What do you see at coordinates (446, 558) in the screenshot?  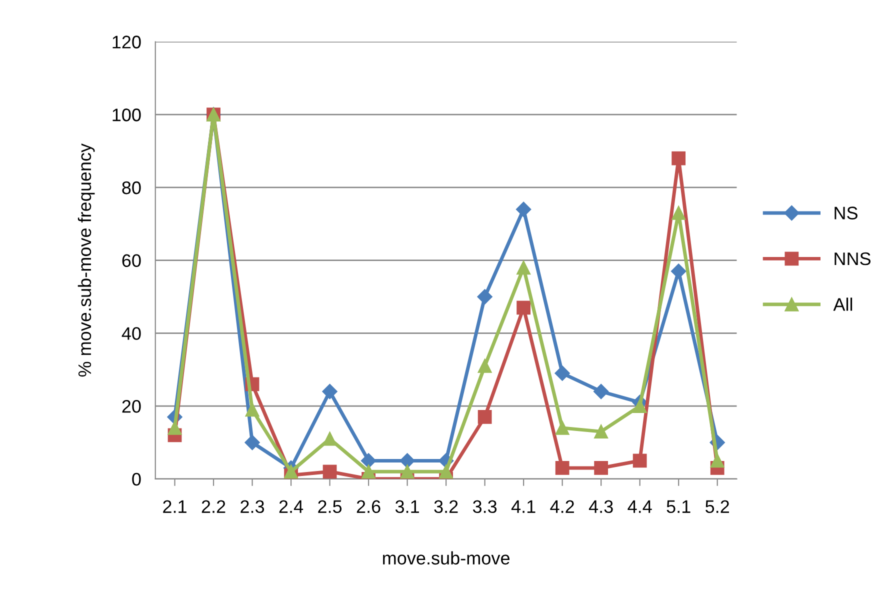 I see `x-axis-title: move.sub-move` at bounding box center [446, 558].